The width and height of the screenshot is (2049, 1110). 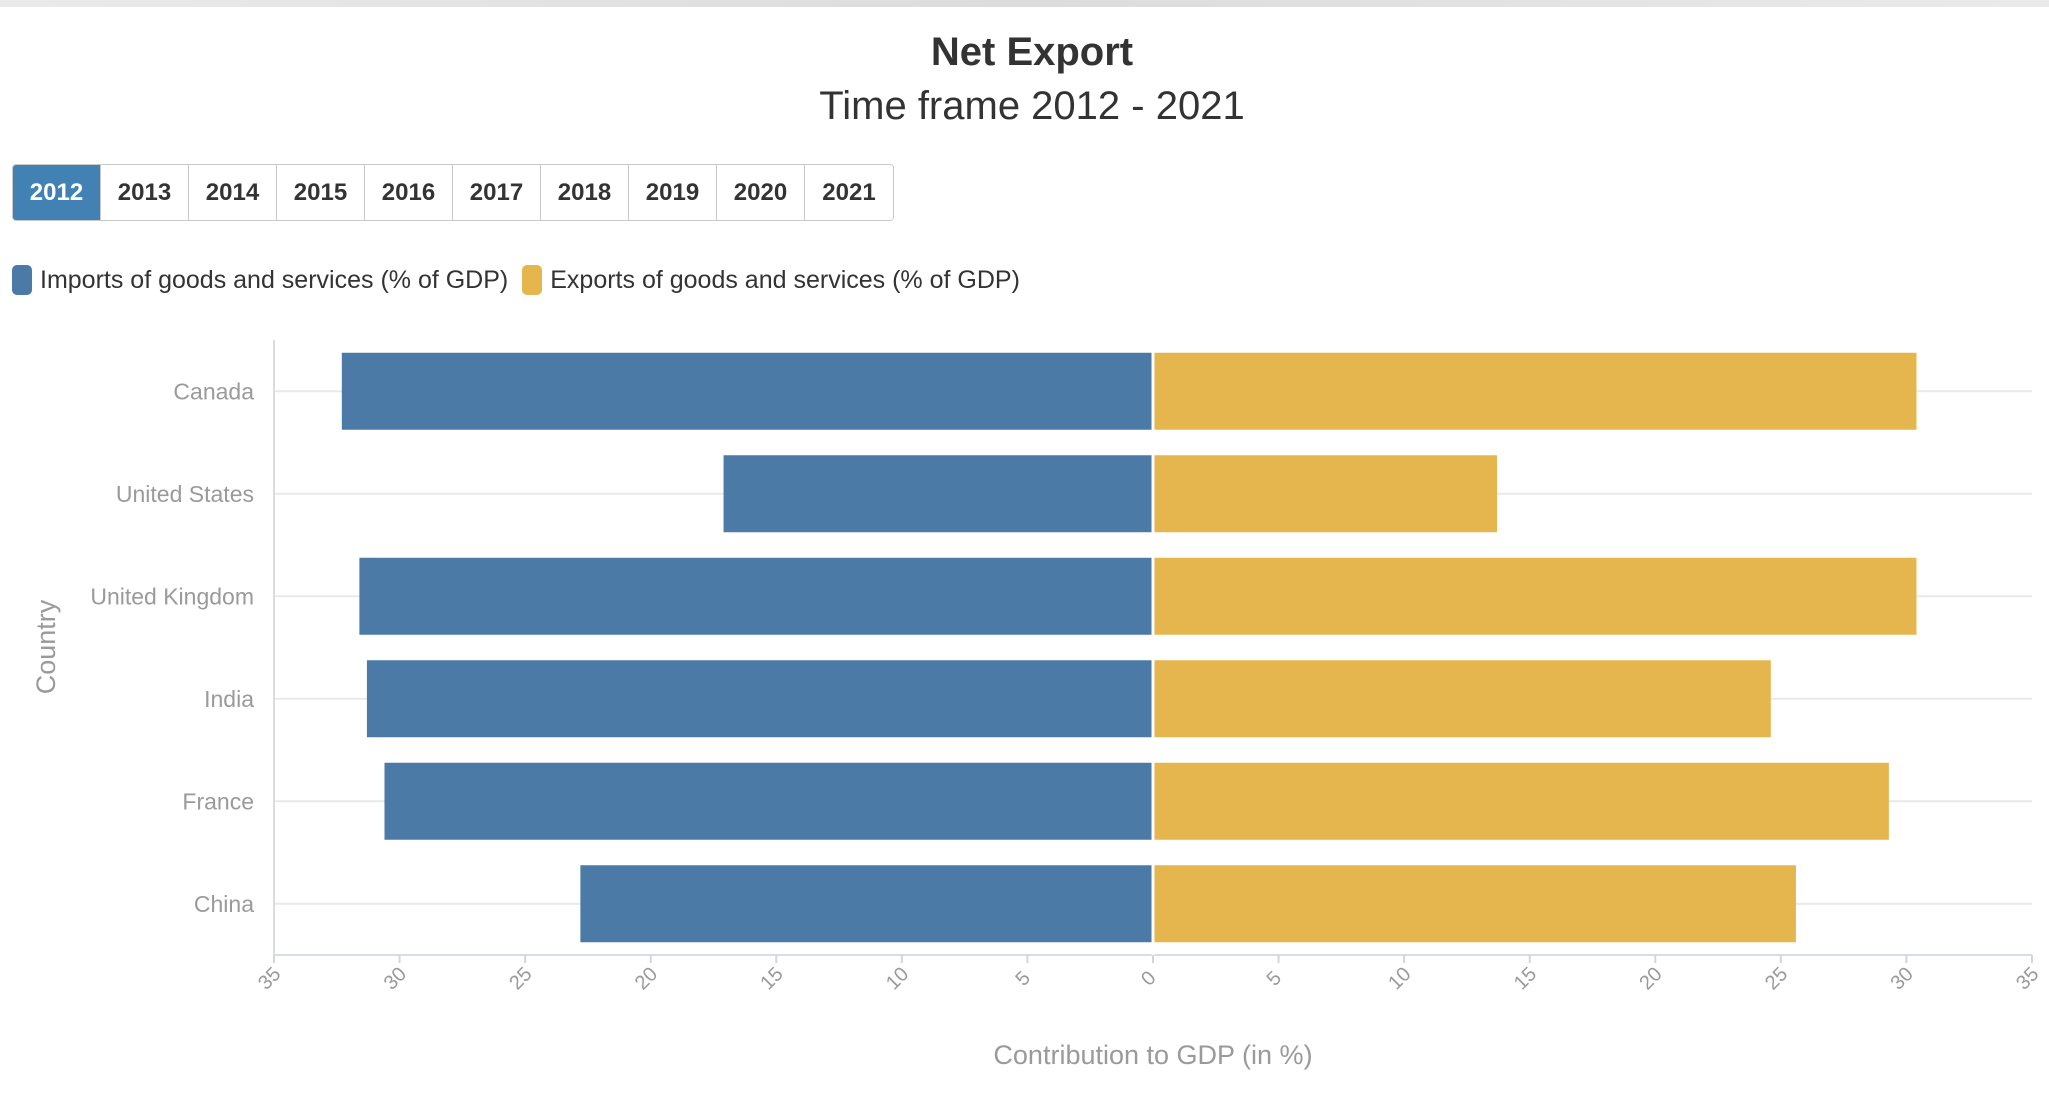 I want to click on chart-subtitle: Time frame 2012 - 2021, so click(x=1032, y=106).